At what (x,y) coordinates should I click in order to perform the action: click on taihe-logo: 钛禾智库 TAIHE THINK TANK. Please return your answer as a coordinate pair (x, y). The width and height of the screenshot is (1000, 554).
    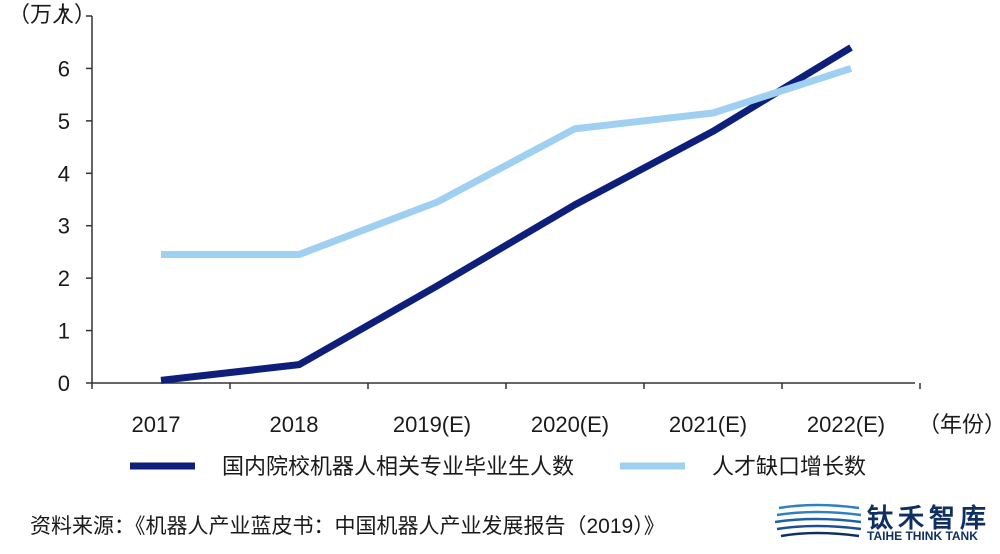
    Looking at the image, I should click on (882, 522).